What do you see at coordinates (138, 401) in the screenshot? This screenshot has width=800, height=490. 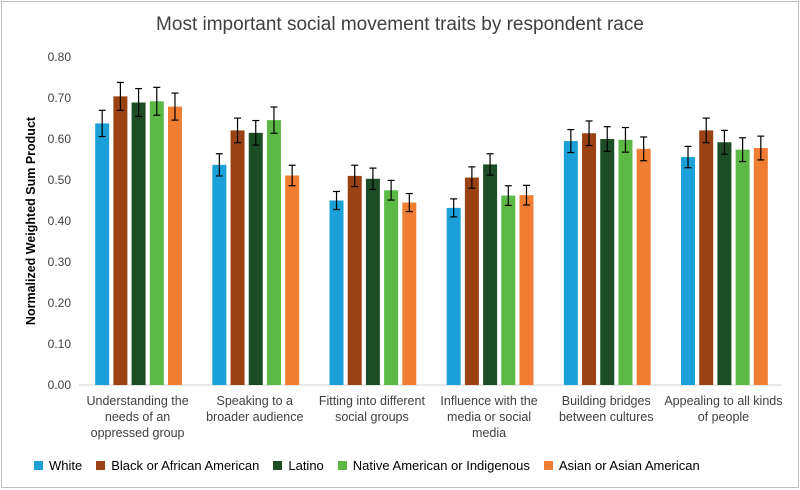 I see `x-category-label: Understanding the` at bounding box center [138, 401].